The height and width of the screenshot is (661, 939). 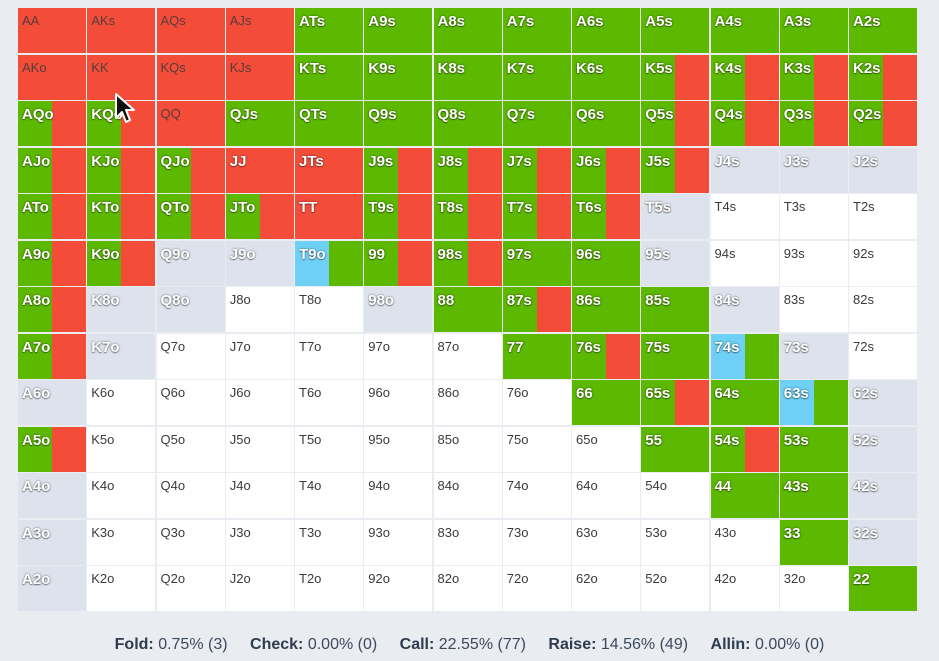 I want to click on hand-cell: 52s, so click(x=883, y=449).